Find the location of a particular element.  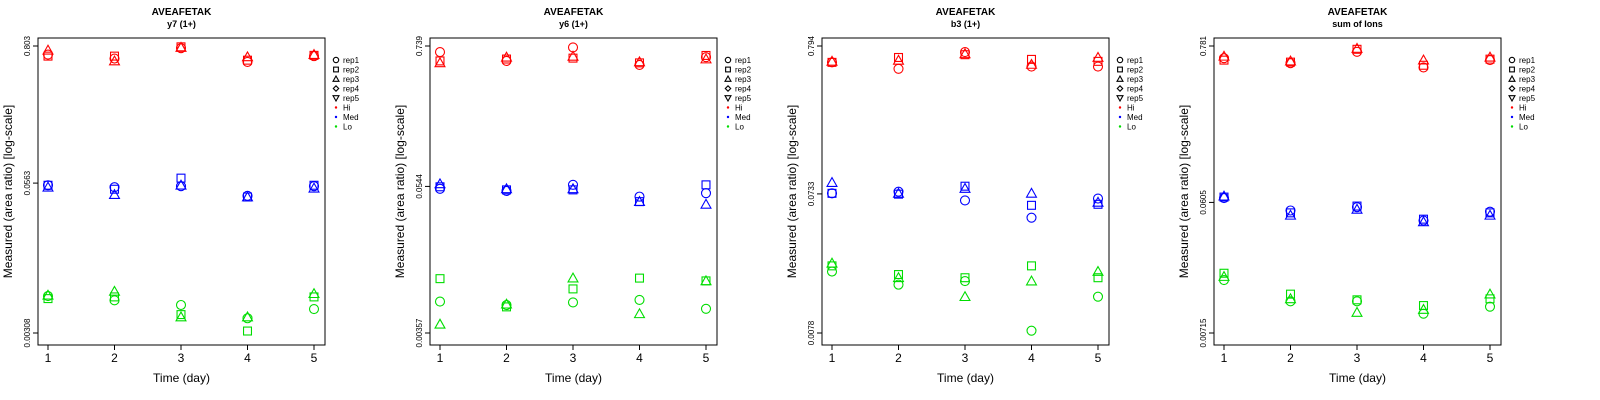

chart-subtitle: y6 (1+) is located at coordinates (573, 24).